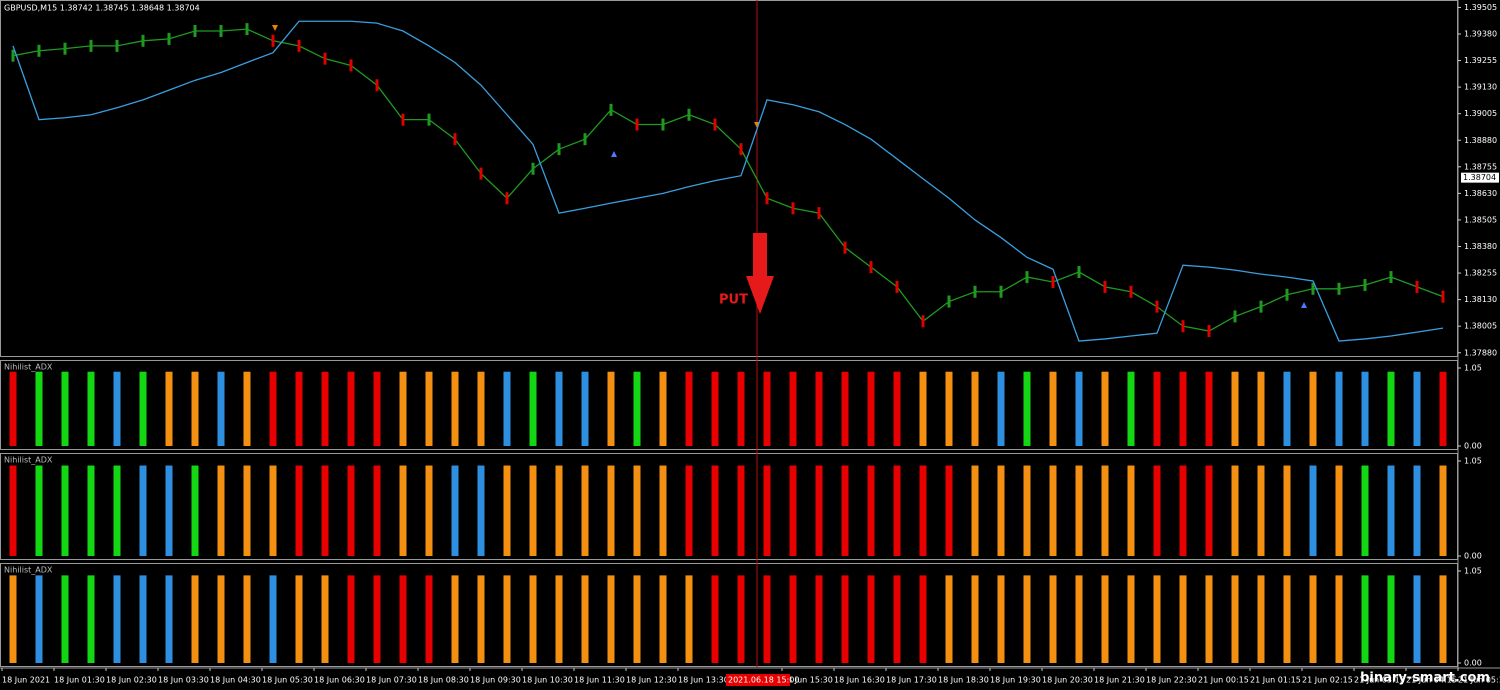 The width and height of the screenshot is (1500, 690). Describe the element at coordinates (763, 680) in the screenshot. I see `crosshair-time: 2021.06.18 15:00` at that location.